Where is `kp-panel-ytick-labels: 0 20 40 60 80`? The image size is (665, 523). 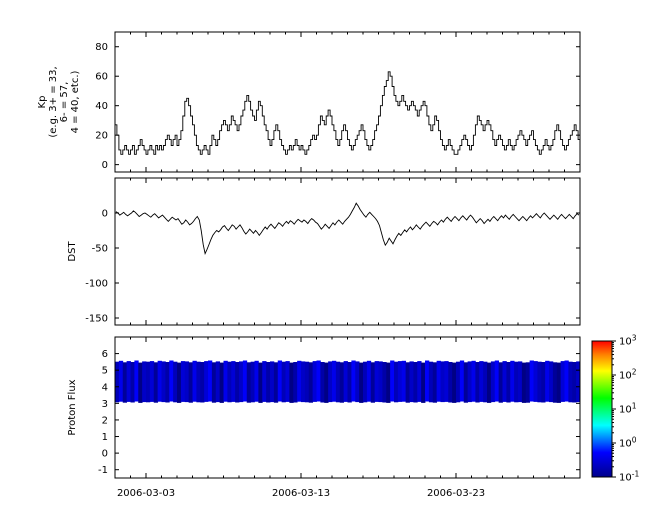
kp-panel-ytick-labels: 0 20 40 60 80 is located at coordinates (101, 106).